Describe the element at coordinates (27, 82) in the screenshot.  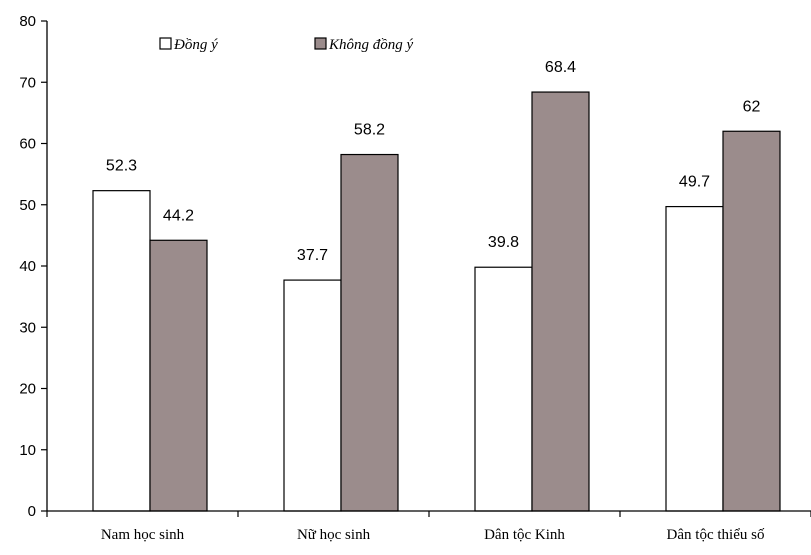
I see `y-tick-label: 70` at that location.